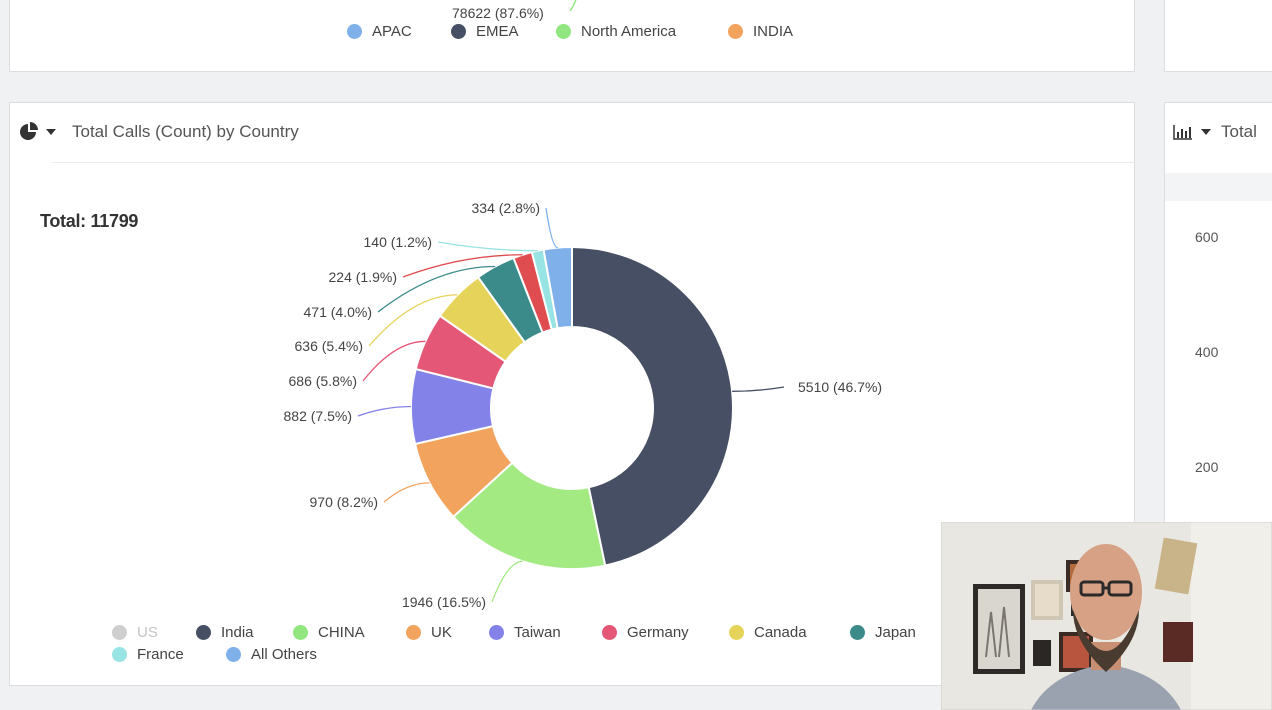 This screenshot has height=710, width=1272. What do you see at coordinates (237, 632) in the screenshot?
I see `legend-label: India` at bounding box center [237, 632].